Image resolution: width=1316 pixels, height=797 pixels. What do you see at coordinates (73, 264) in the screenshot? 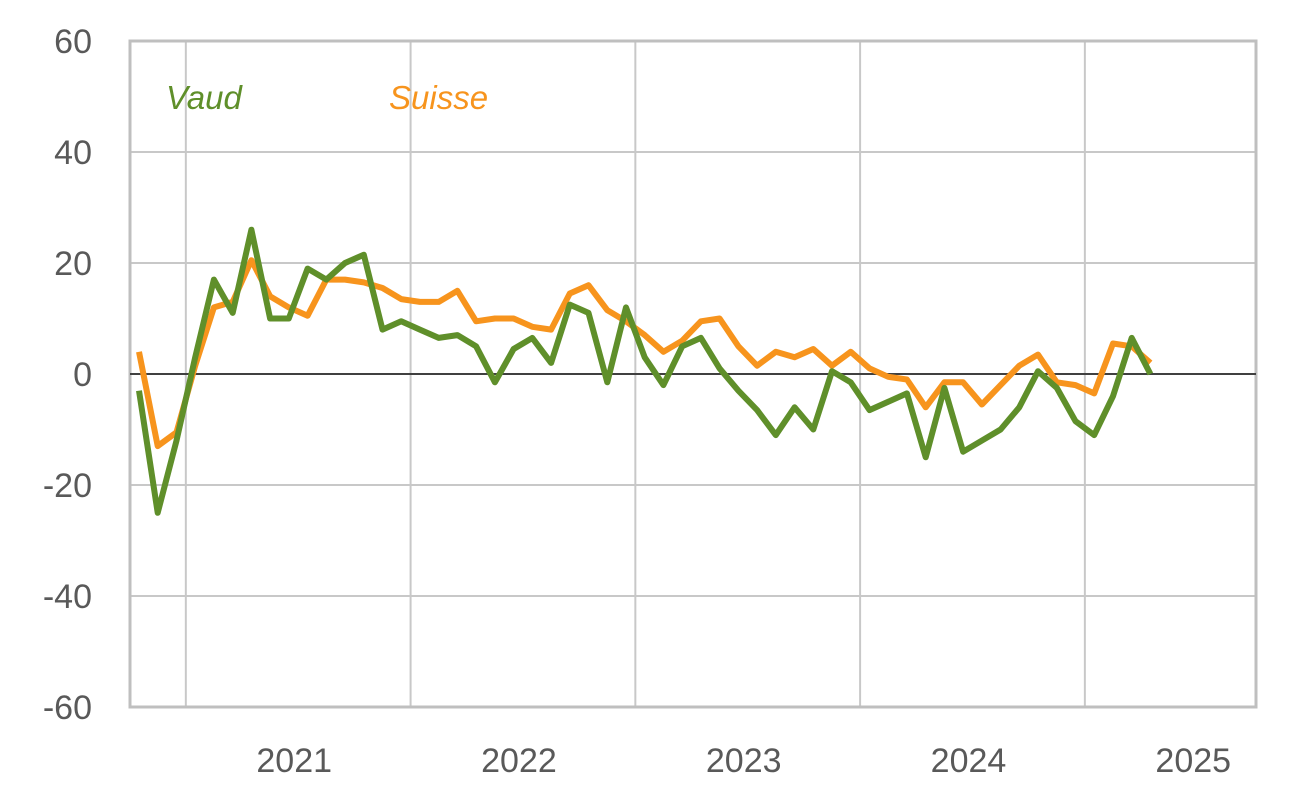
I see `y-tick-label: 20` at bounding box center [73, 264].